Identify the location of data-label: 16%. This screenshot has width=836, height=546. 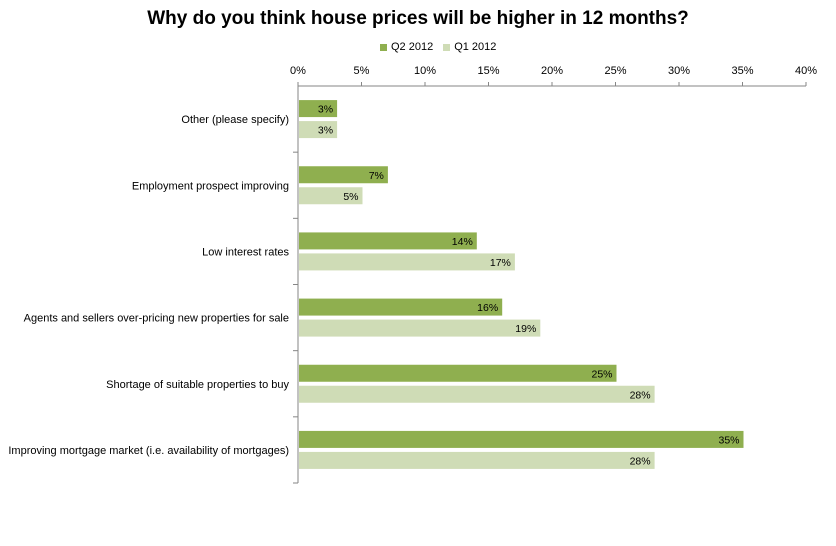
(487, 308).